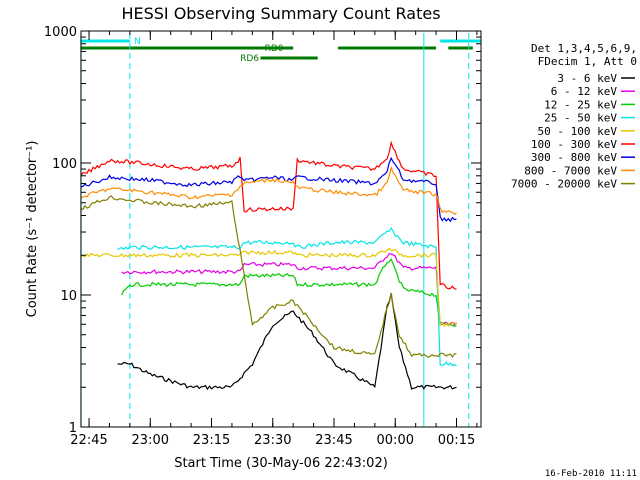 Image resolution: width=640 pixels, height=480 pixels. I want to click on x-tick-label: 00:00, so click(395, 440).